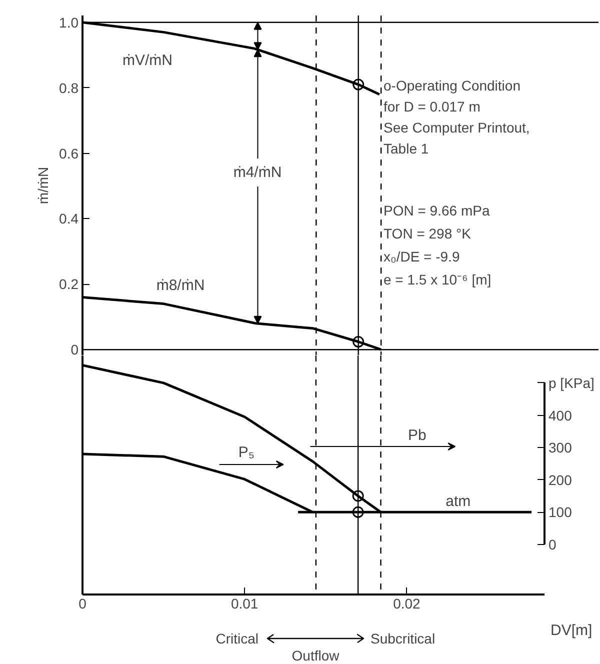 The height and width of the screenshot is (664, 600). Describe the element at coordinates (560, 480) in the screenshot. I see `y-tick-label: 200` at that location.